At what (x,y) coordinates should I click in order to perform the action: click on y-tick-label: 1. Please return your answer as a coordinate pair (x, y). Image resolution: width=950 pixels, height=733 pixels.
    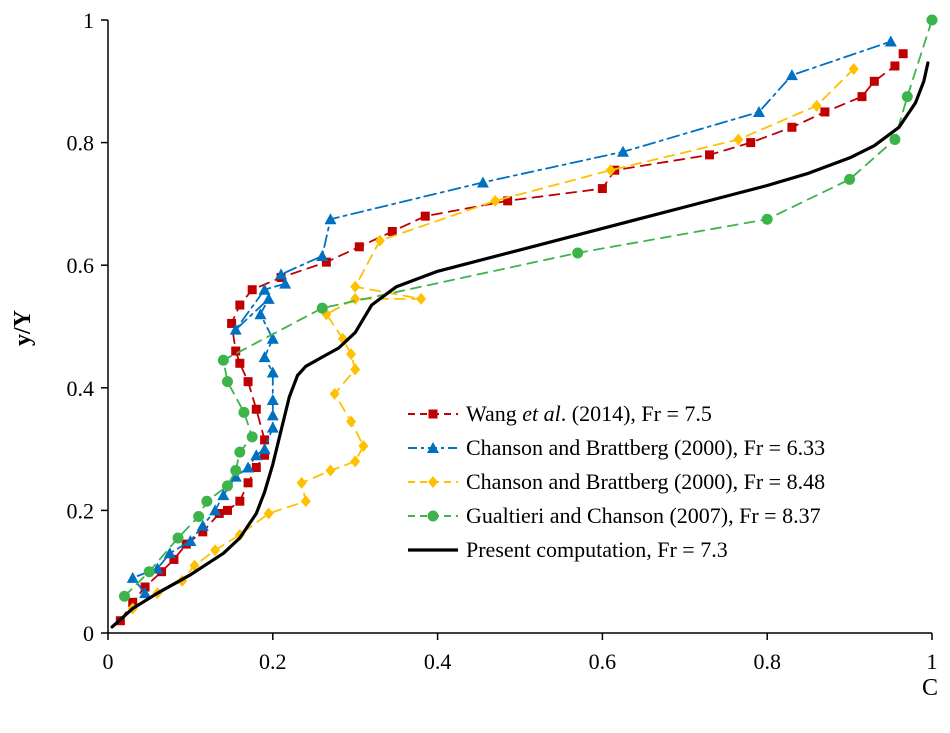
    Looking at the image, I should click on (88, 20).